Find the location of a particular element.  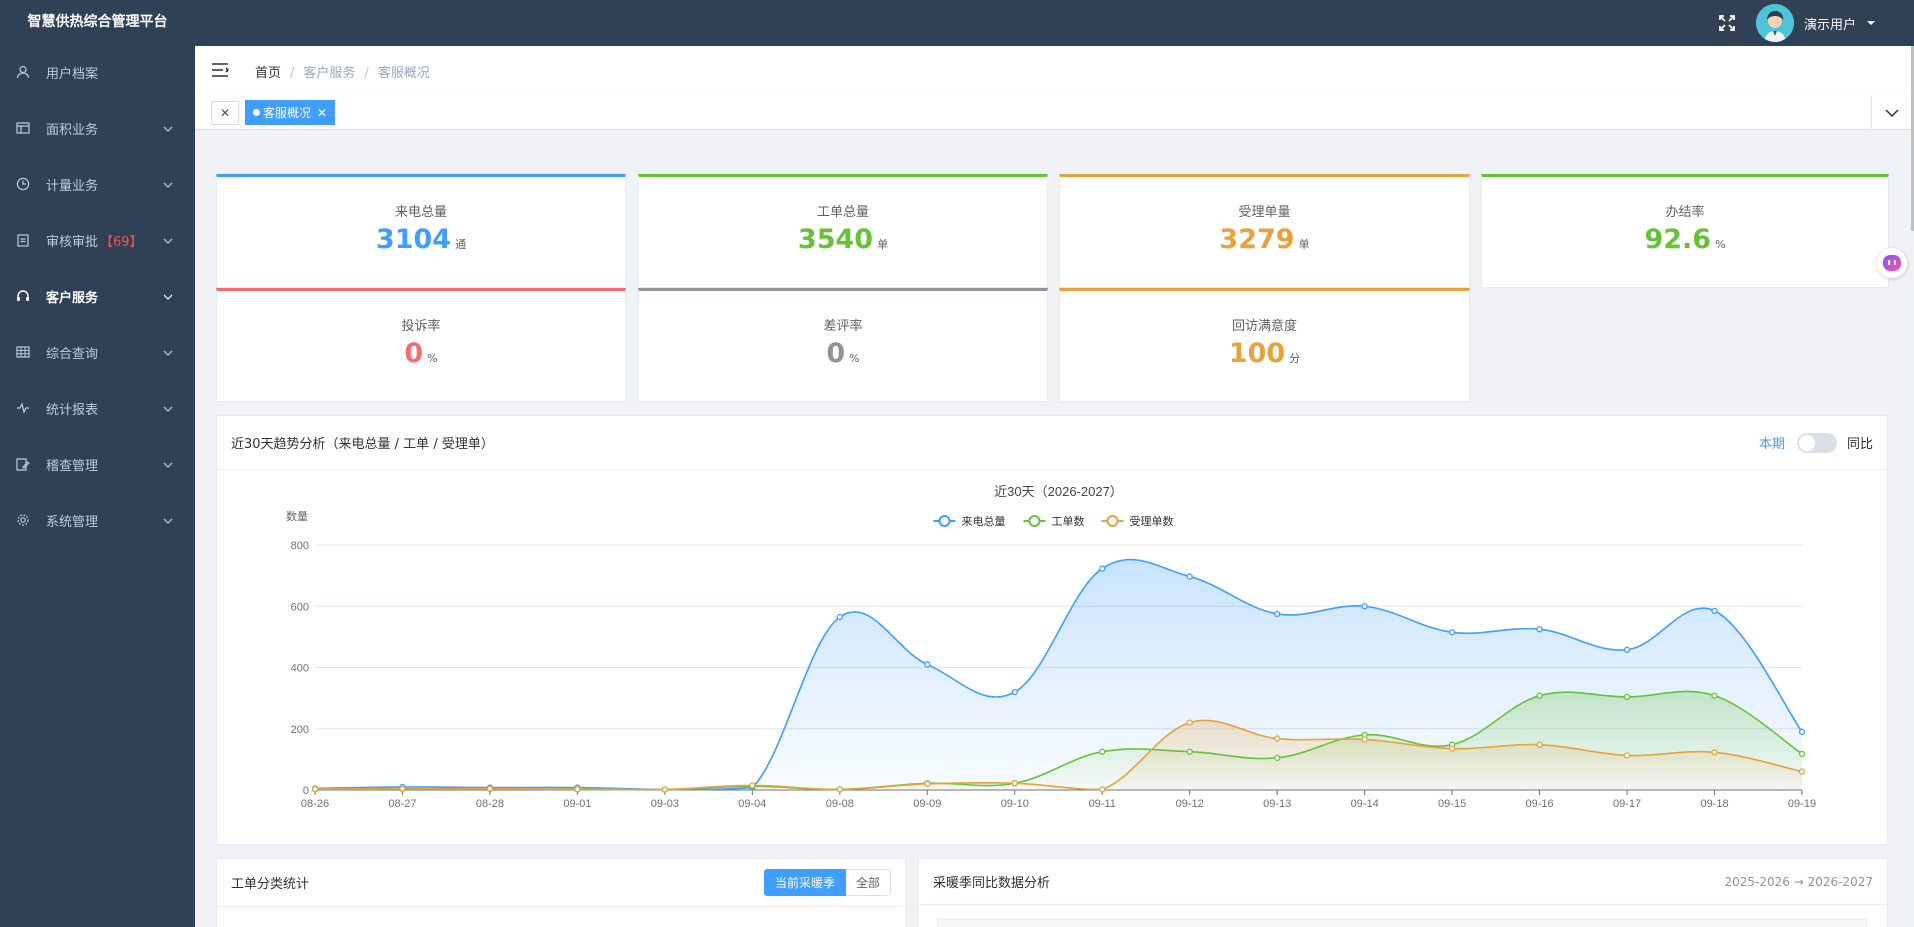

sidebar-item-label: 用户档案 is located at coordinates (72, 74).